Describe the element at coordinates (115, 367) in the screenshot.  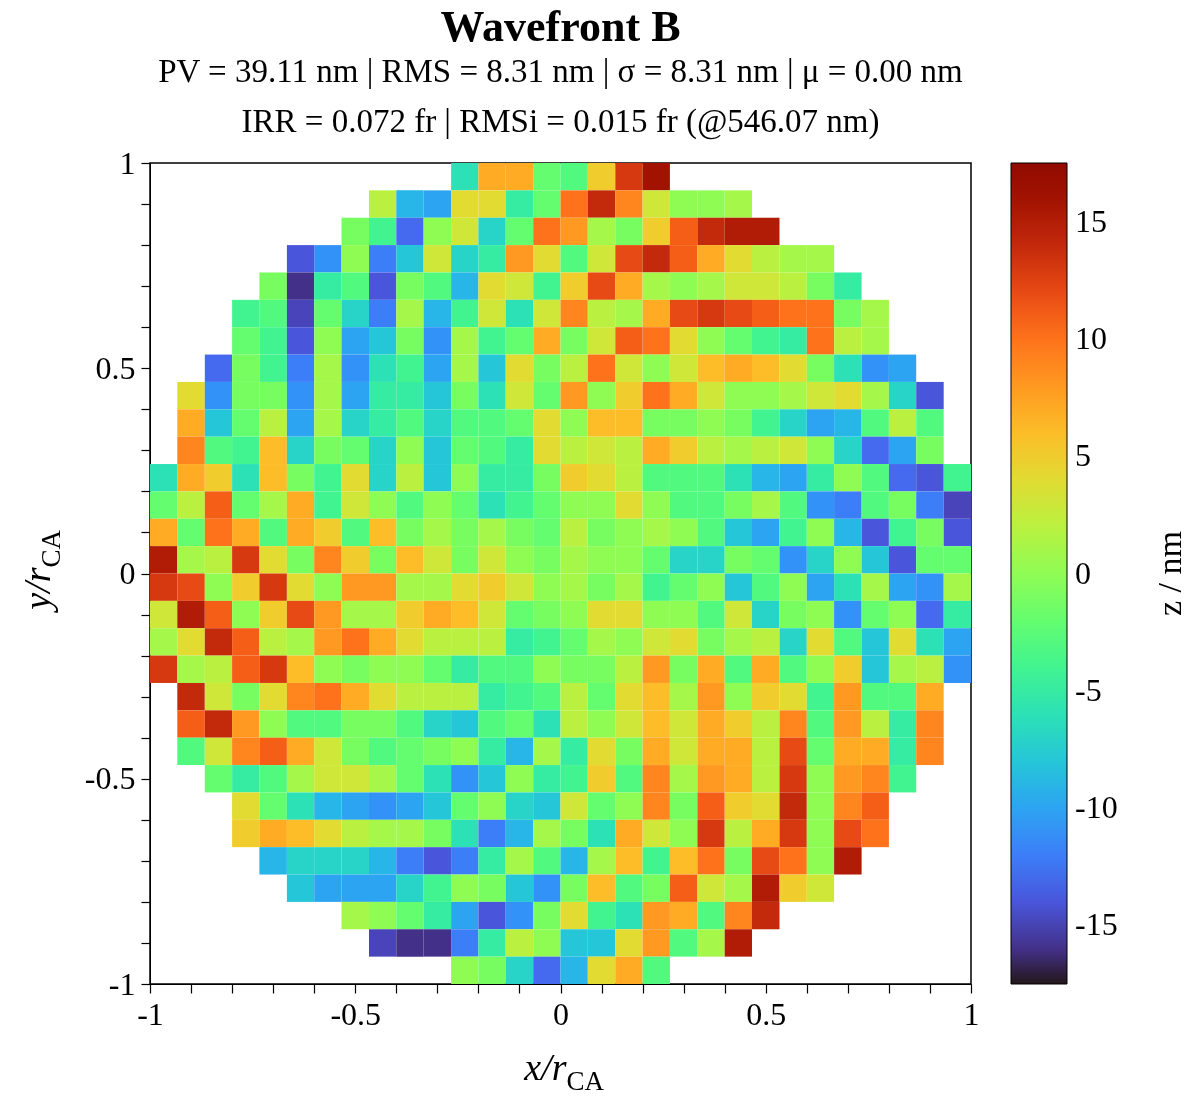
I see `y-tick-label: 0.5` at that location.